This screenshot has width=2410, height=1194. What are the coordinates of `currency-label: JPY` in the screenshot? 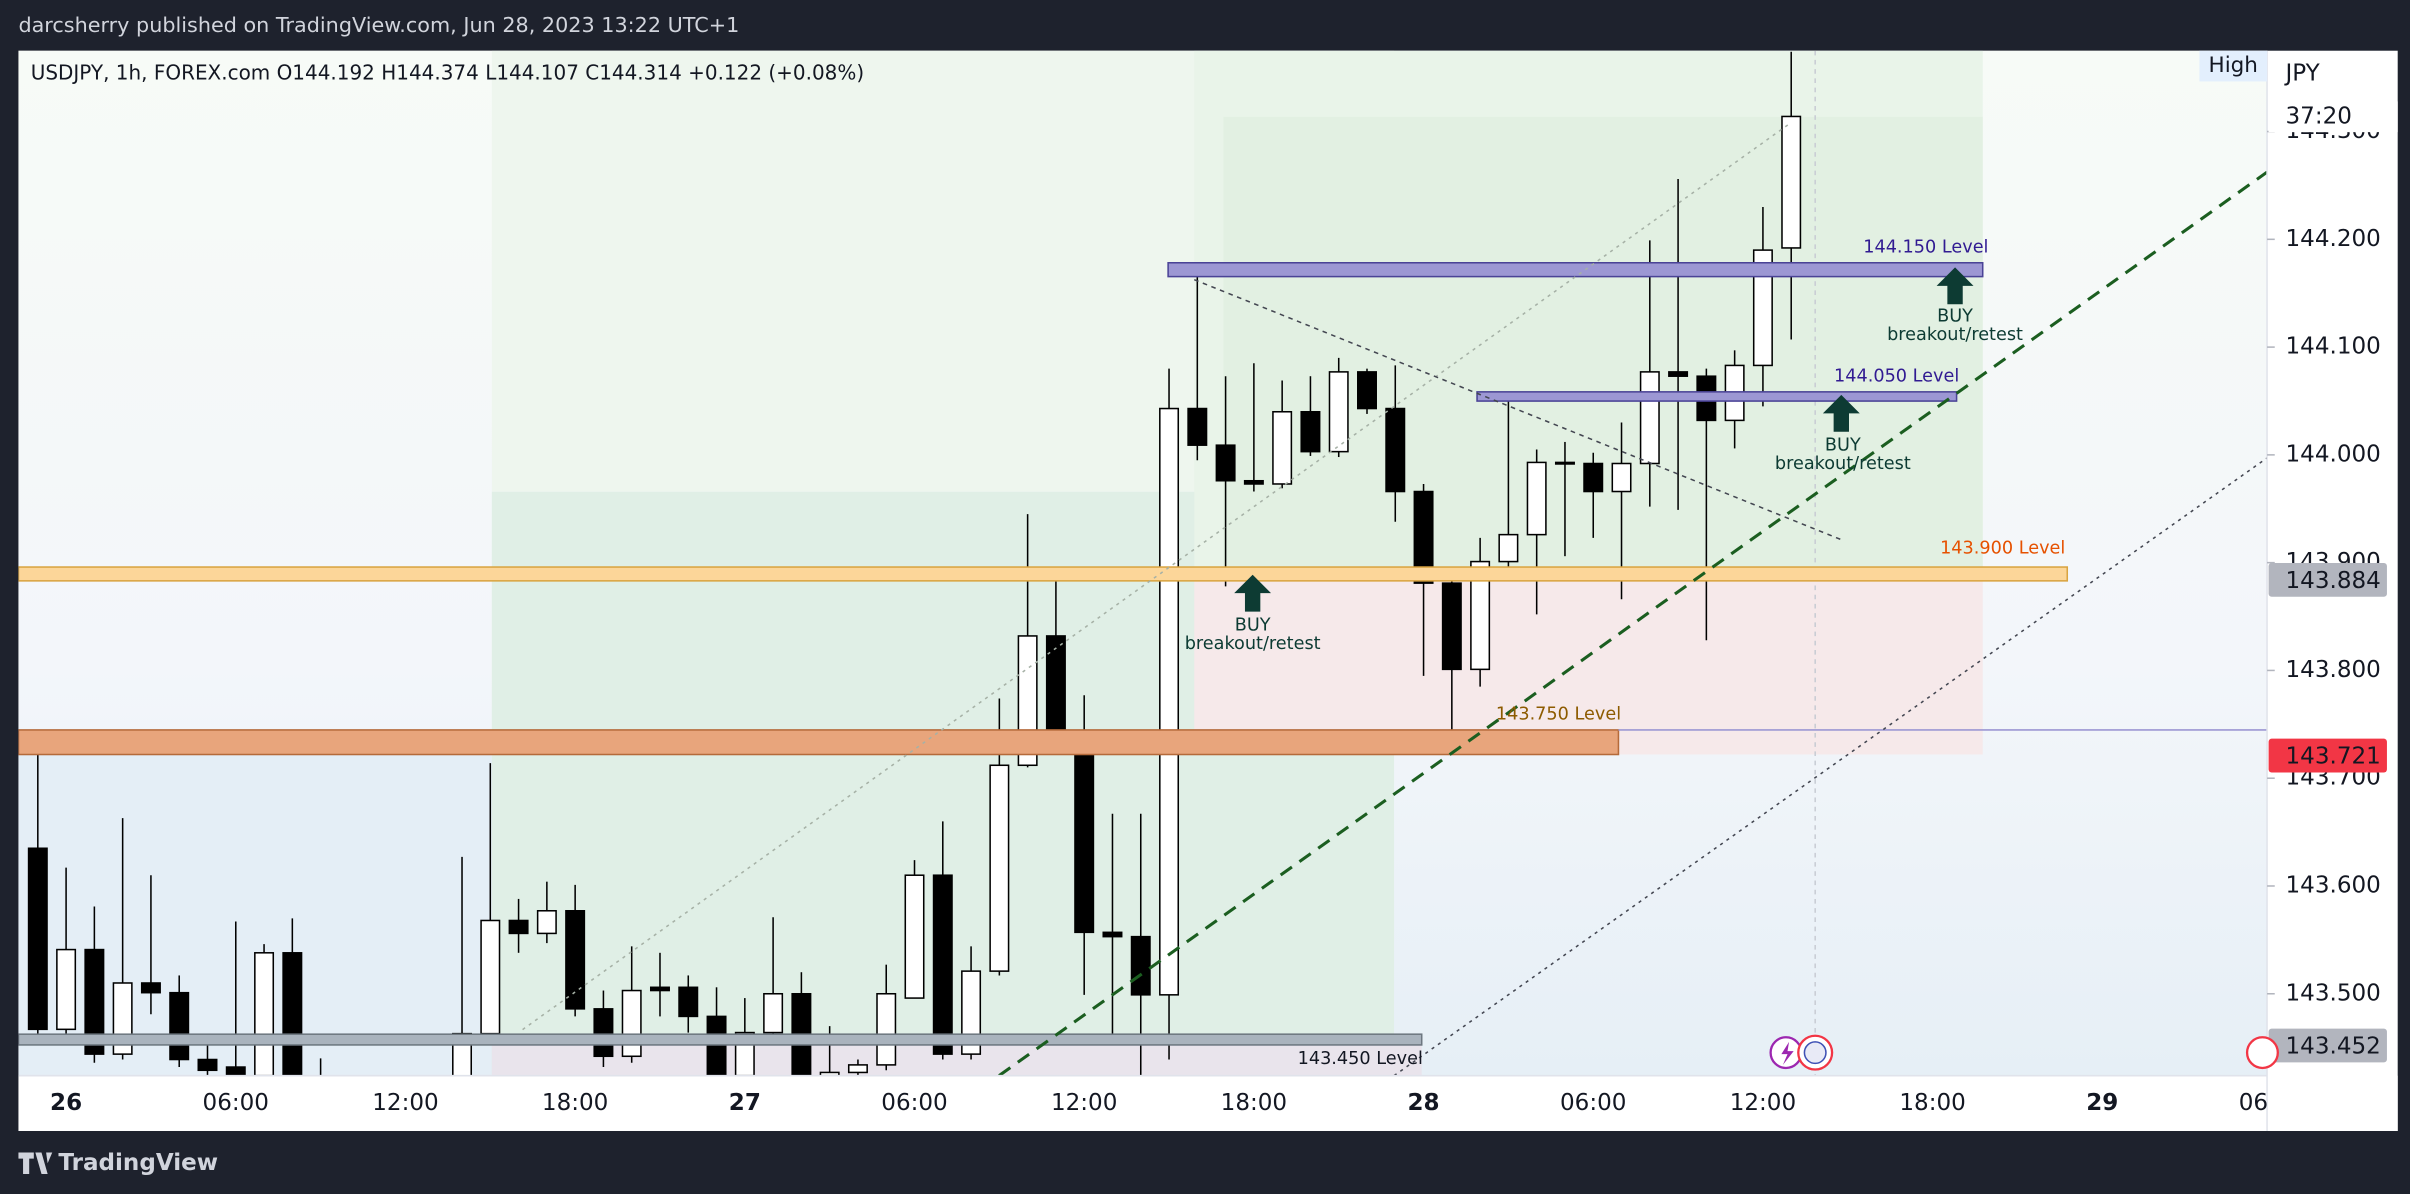 It's located at (2302, 73).